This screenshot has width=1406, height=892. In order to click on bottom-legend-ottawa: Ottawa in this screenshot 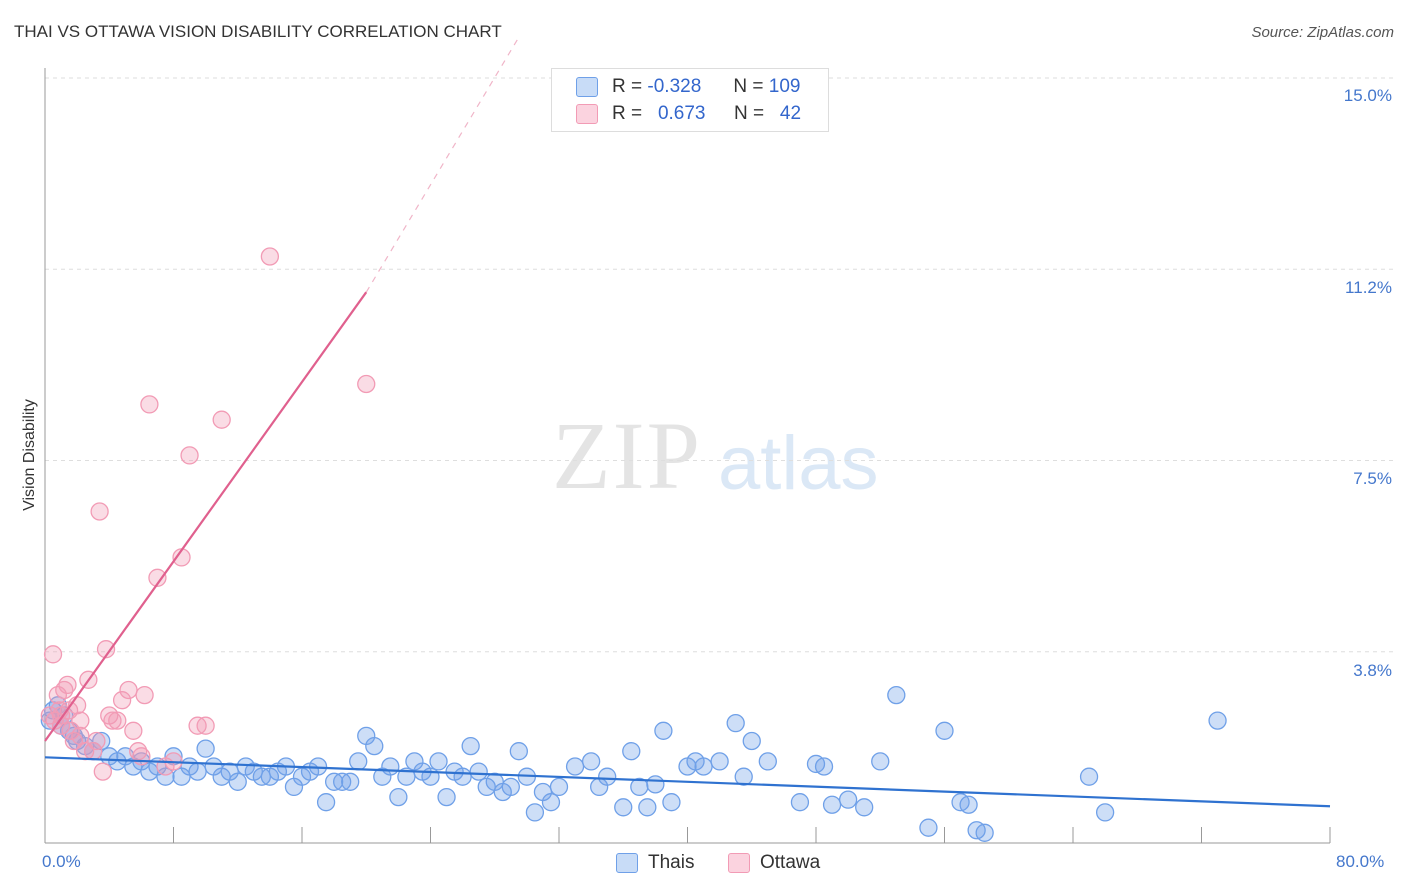, I will do `click(774, 863)`.